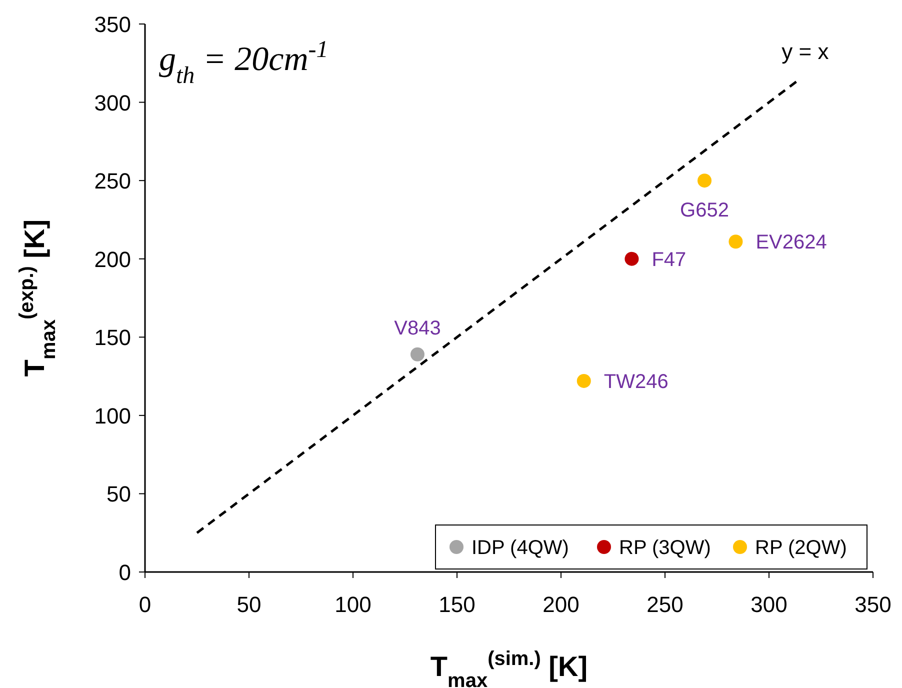  What do you see at coordinates (873, 604) in the screenshot?
I see `x-tick-label: 350` at bounding box center [873, 604].